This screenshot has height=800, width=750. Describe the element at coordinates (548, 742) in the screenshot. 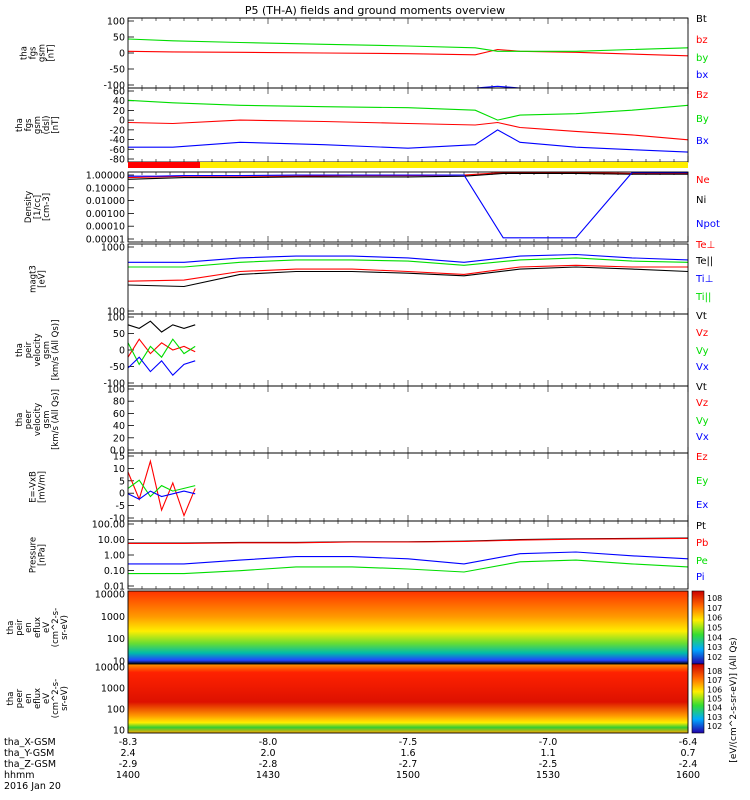

I see `x-axis-value: -7.0` at that location.